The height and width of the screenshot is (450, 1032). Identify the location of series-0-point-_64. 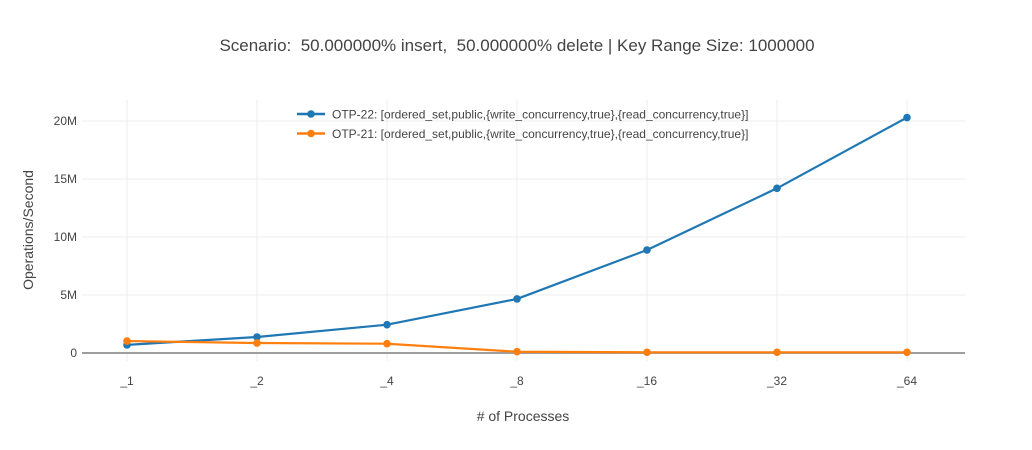
(907, 117).